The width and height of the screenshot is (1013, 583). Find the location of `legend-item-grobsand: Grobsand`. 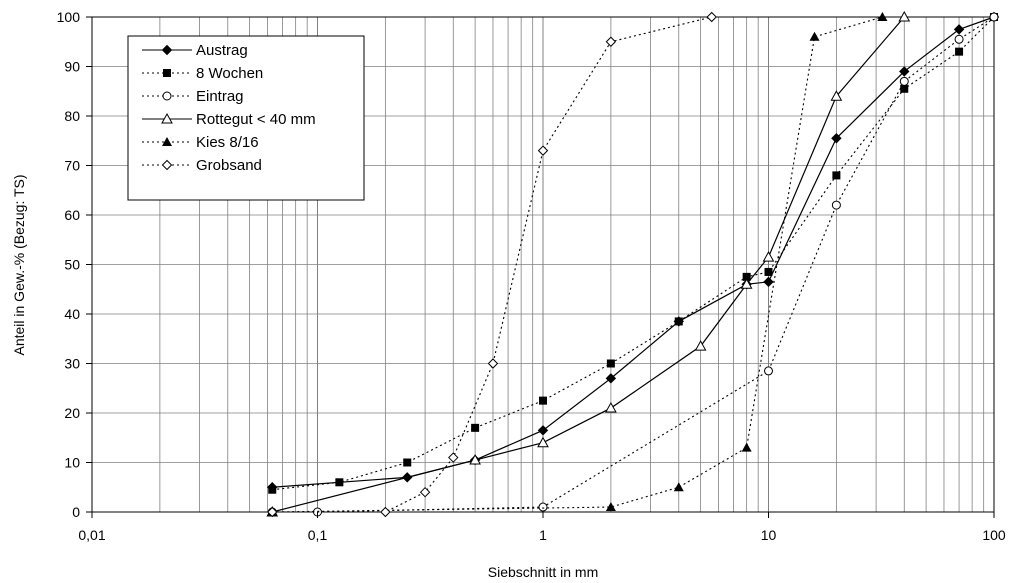

legend-item-grobsand: Grobsand is located at coordinates (202, 165).